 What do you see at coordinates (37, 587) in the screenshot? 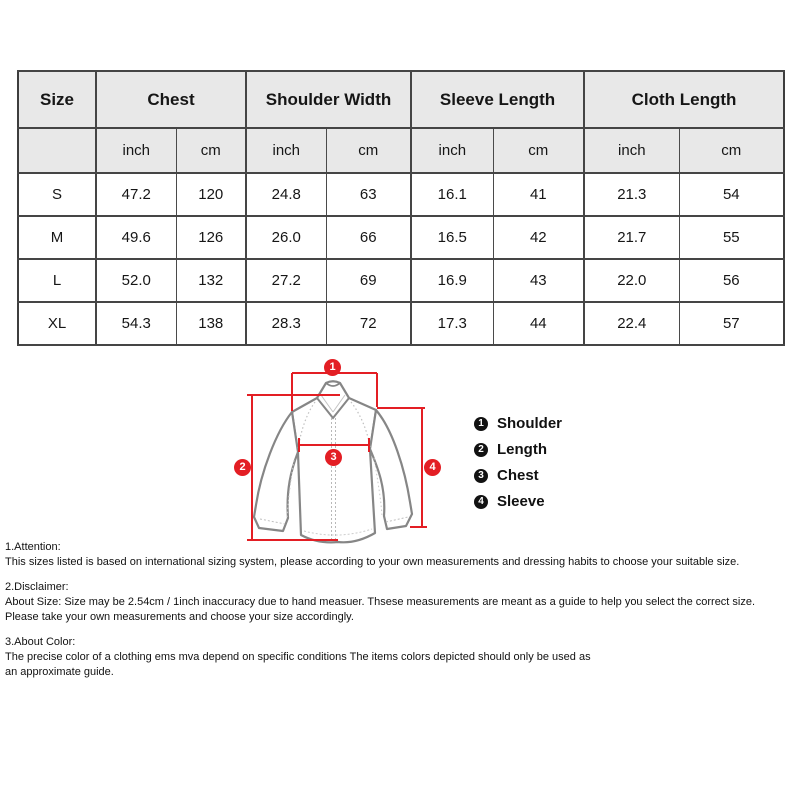
I see `note-title: 2.Disclaimer:` at bounding box center [37, 587].